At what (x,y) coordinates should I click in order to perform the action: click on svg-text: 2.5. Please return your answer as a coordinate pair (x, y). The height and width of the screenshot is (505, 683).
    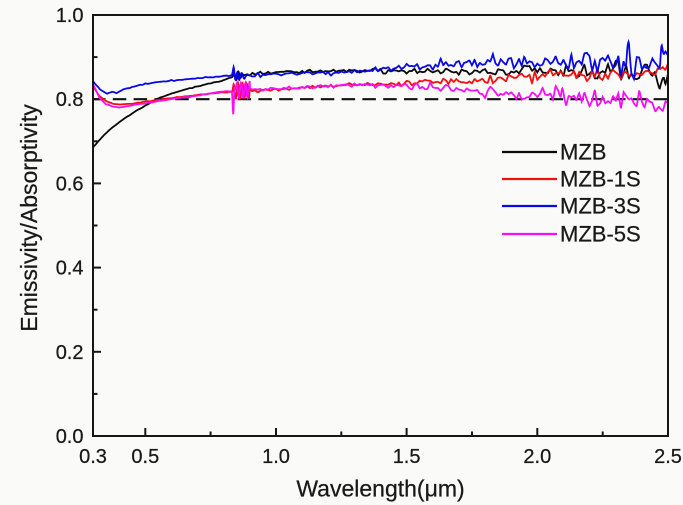
    Looking at the image, I should click on (668, 457).